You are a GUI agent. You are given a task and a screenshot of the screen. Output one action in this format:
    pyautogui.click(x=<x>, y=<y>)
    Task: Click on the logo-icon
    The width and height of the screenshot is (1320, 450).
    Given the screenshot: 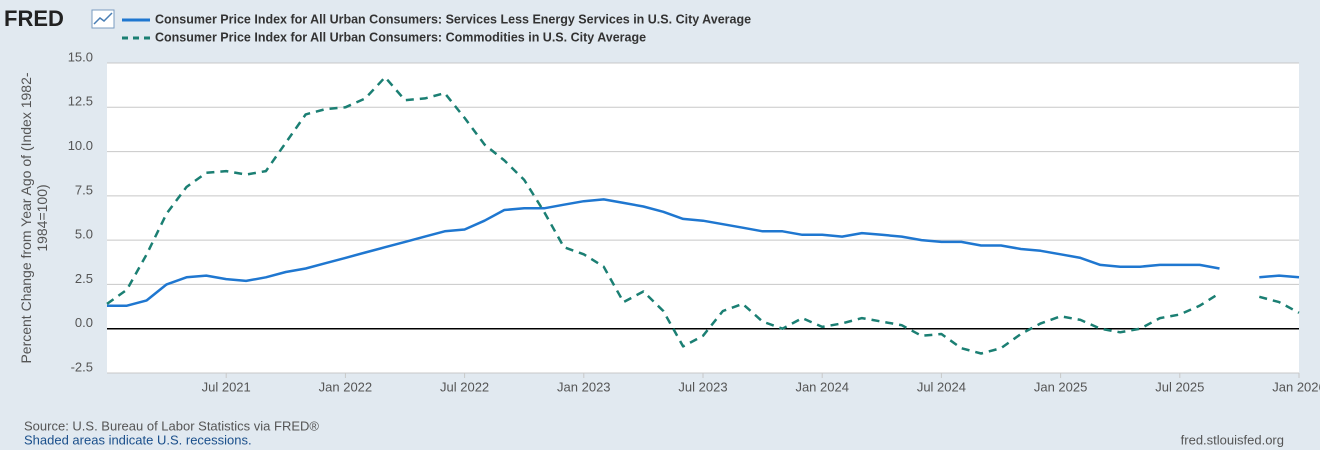 What is the action you would take?
    pyautogui.click(x=103, y=19)
    